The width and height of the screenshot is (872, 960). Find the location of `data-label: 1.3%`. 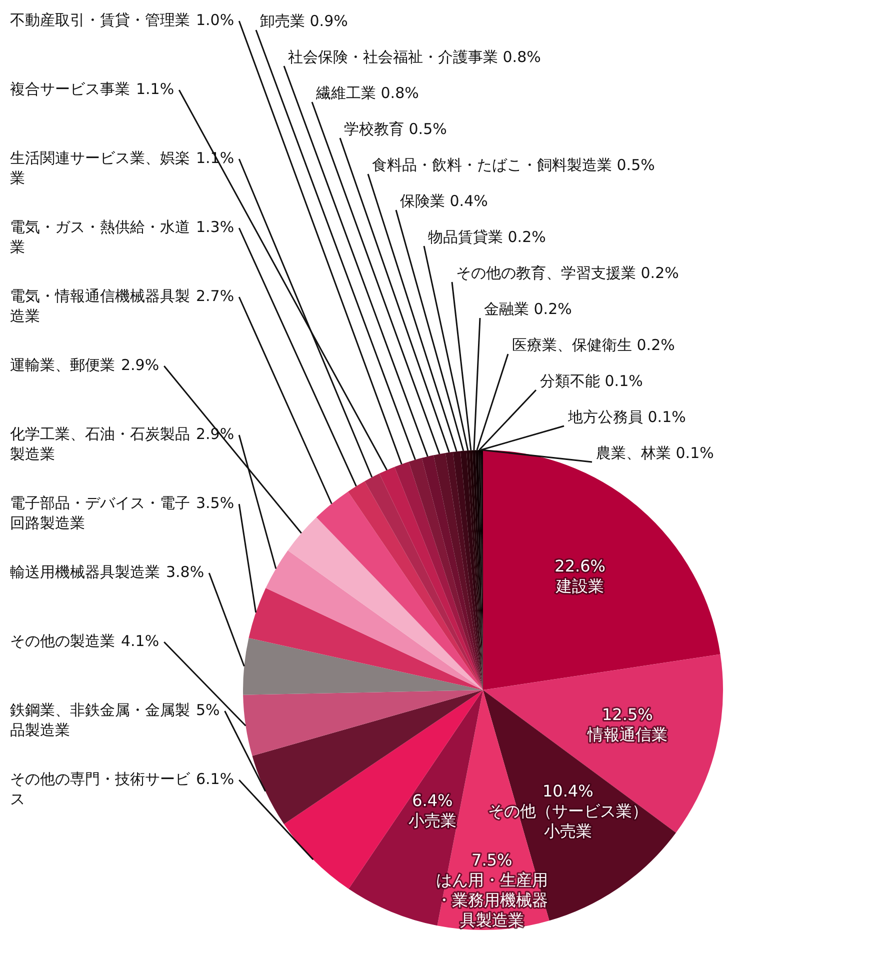

data-label: 1.3% is located at coordinates (215, 227).